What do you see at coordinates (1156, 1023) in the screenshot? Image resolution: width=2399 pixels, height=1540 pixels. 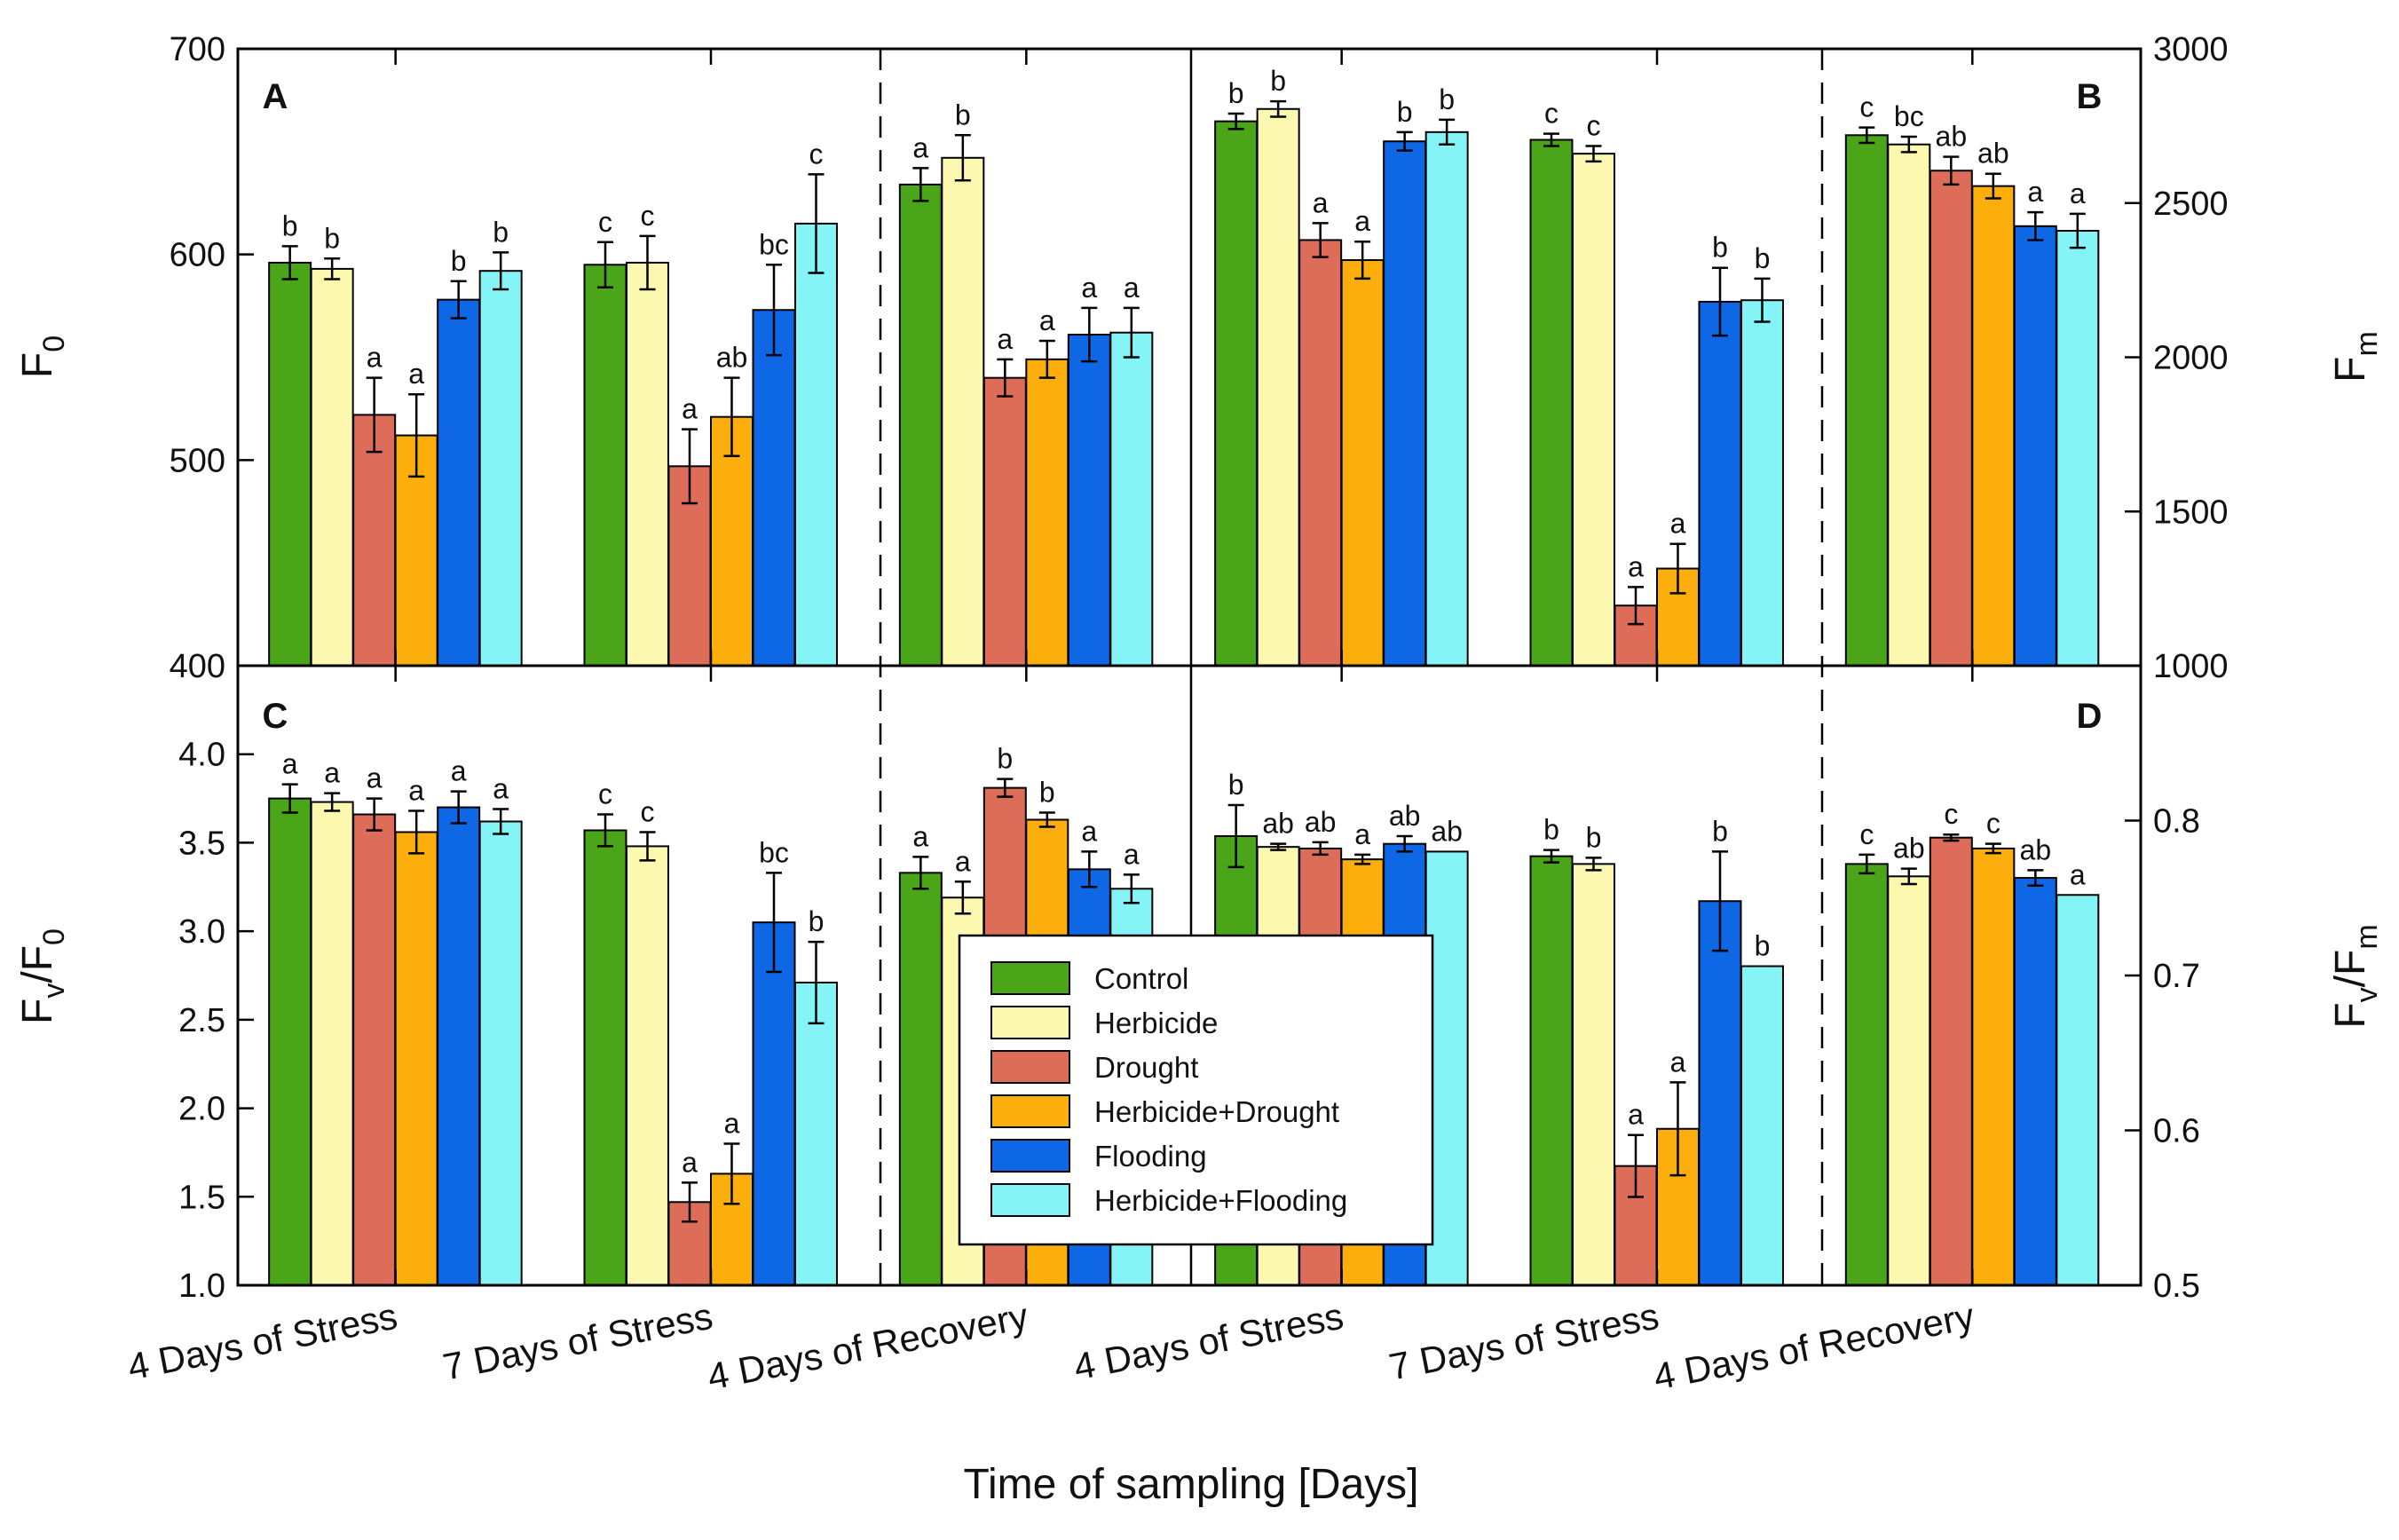 I see `legend-label: Herbicide` at bounding box center [1156, 1023].